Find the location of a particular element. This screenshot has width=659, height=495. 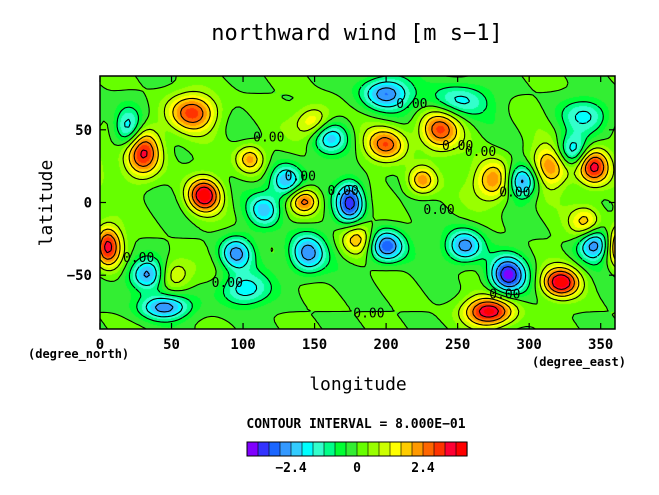

x-tick-label: 200 is located at coordinates (385, 345).